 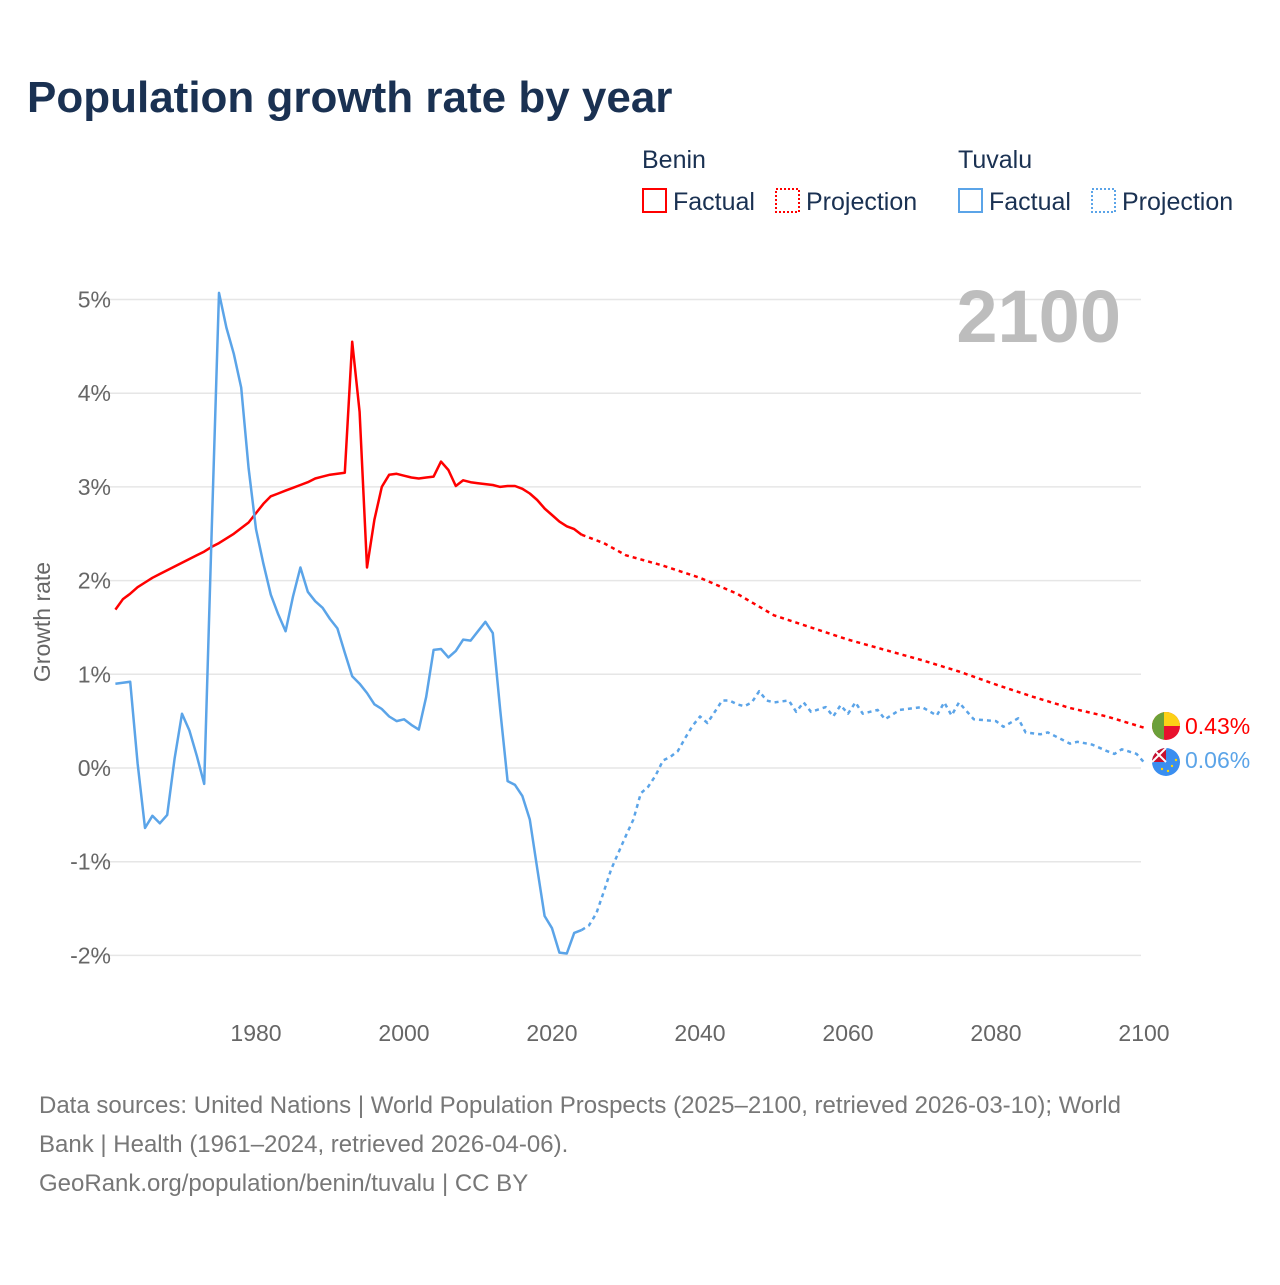 I want to click on y-tick-label: 0%, so click(x=94, y=768).